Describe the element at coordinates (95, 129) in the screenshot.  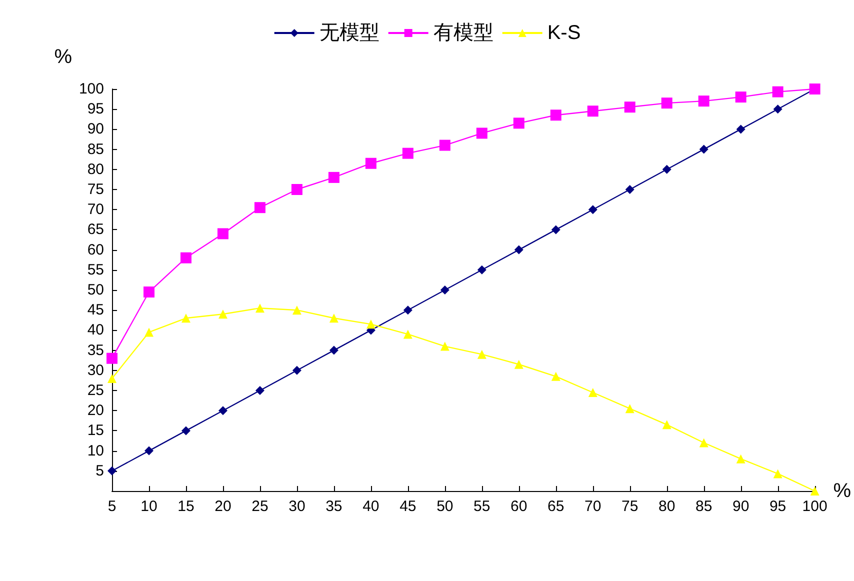
I see `y-tick-label: 90` at that location.